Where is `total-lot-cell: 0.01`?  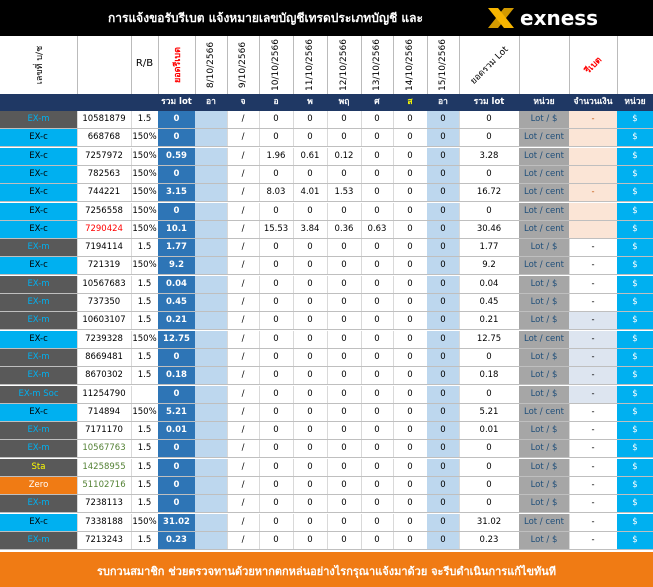 total-lot-cell: 0.01 is located at coordinates (489, 431).